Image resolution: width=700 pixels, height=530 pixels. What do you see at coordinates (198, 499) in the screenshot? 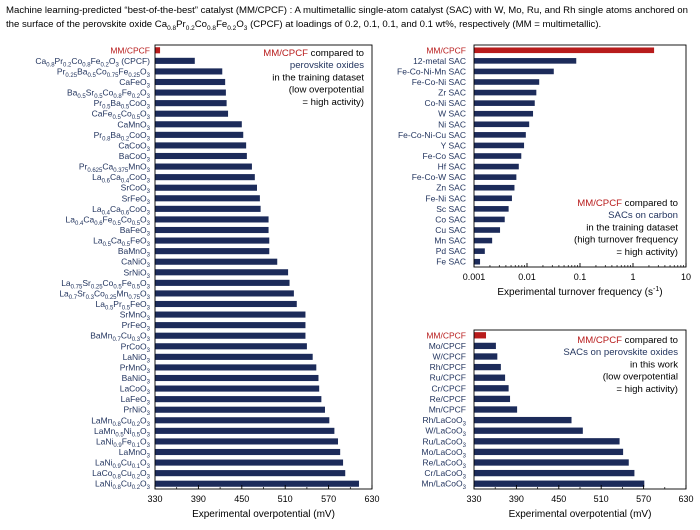
I see `x-tick-label: 390` at bounding box center [198, 499].